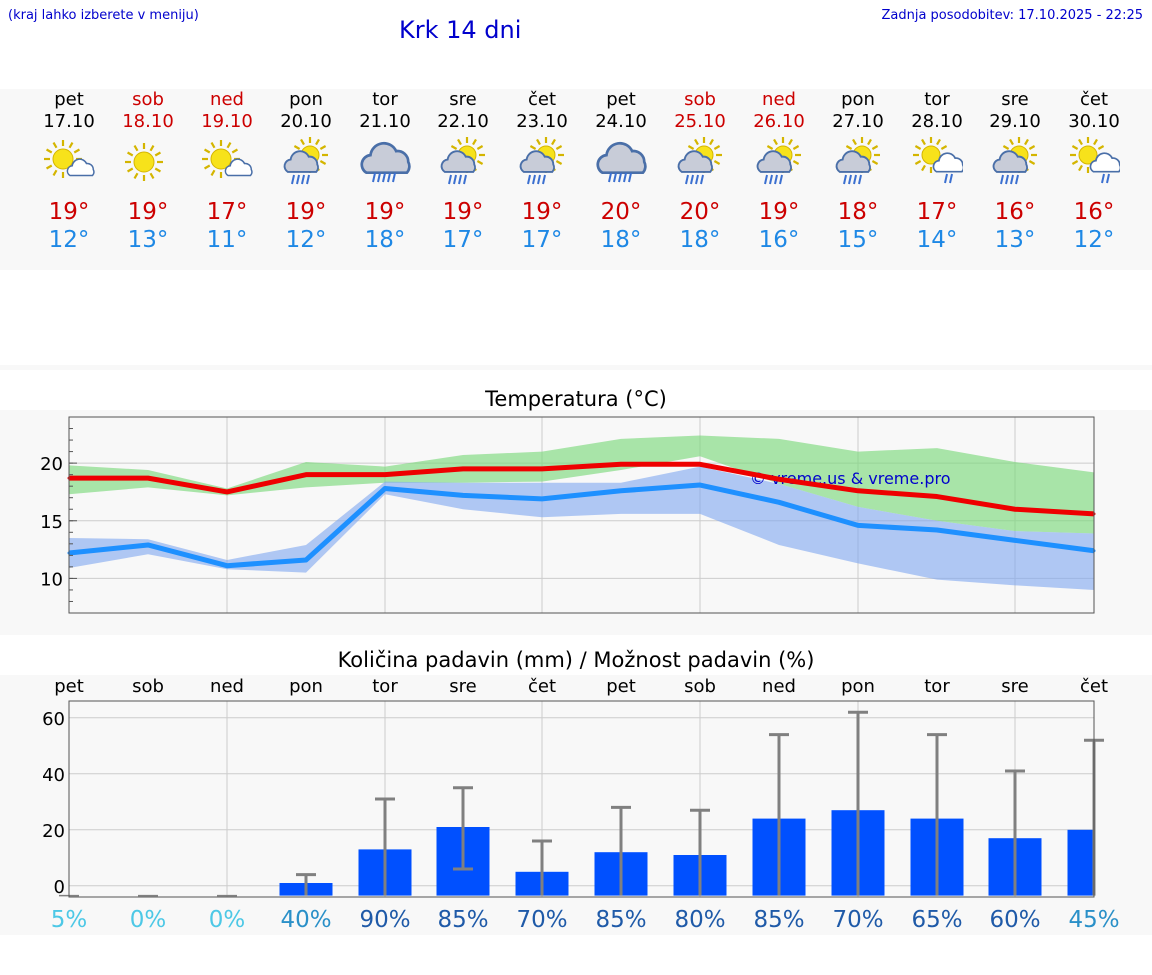  I want to click on day-forecast: čet 23.10 19° 17°, so click(542, 179).